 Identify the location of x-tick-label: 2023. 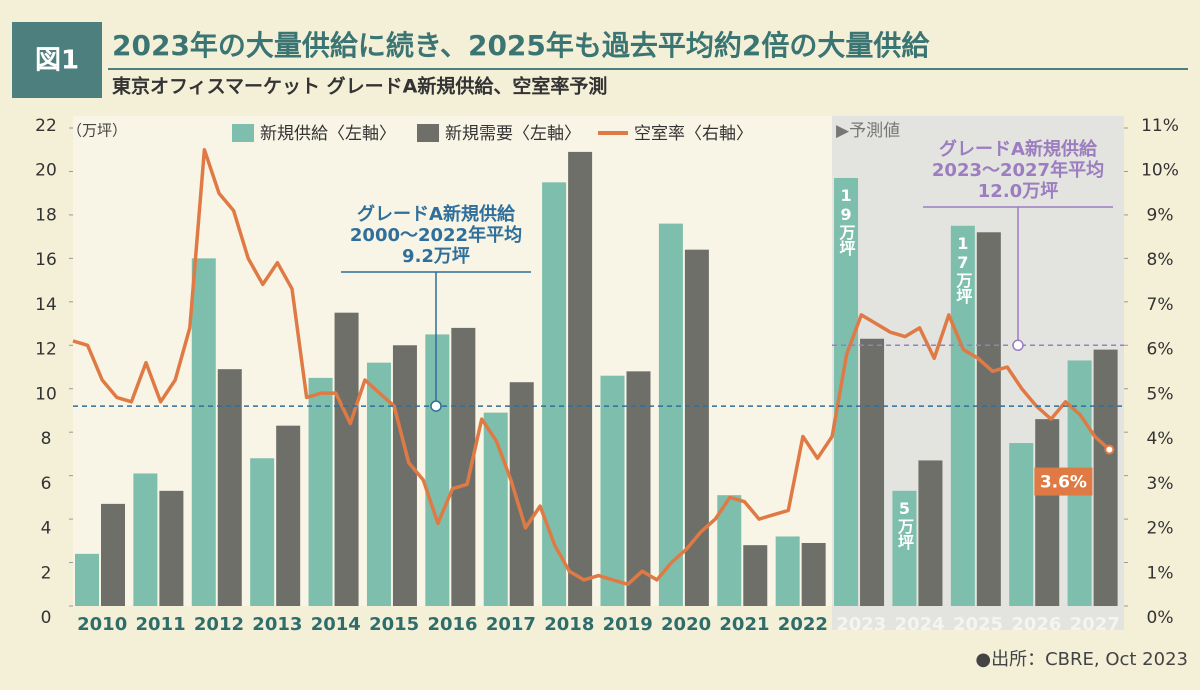
(861, 624).